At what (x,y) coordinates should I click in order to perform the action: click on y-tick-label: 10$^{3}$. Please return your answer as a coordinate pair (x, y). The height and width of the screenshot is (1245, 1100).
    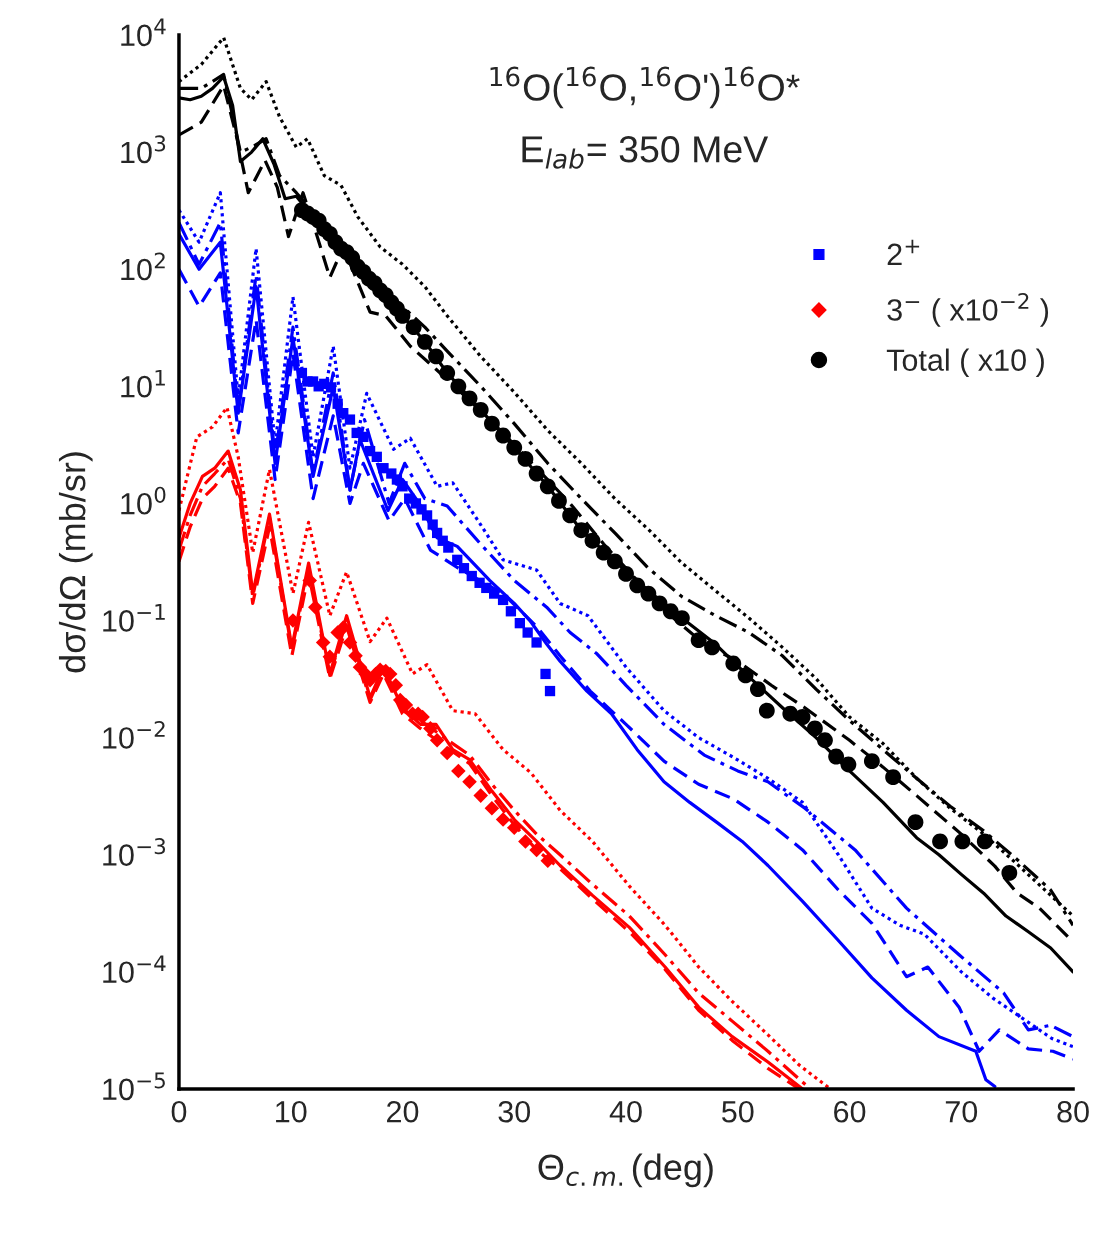
    Looking at the image, I should click on (143, 149).